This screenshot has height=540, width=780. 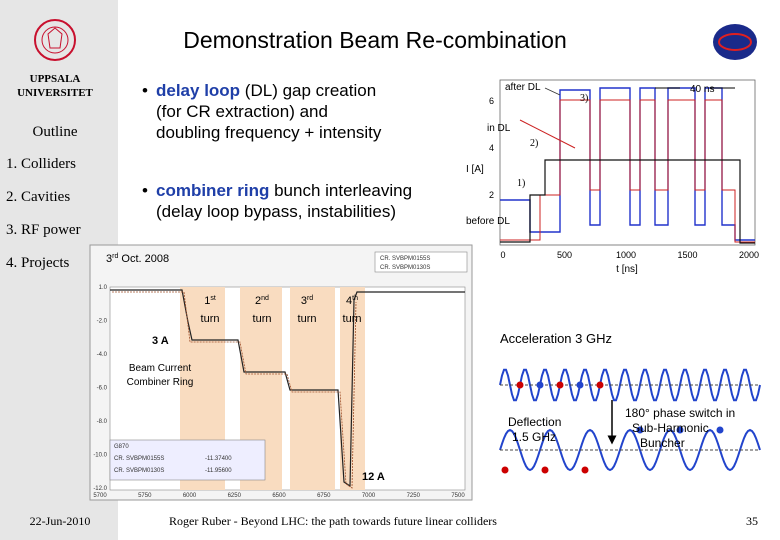 What do you see at coordinates (55, 40) in the screenshot?
I see `uu-seal` at bounding box center [55, 40].